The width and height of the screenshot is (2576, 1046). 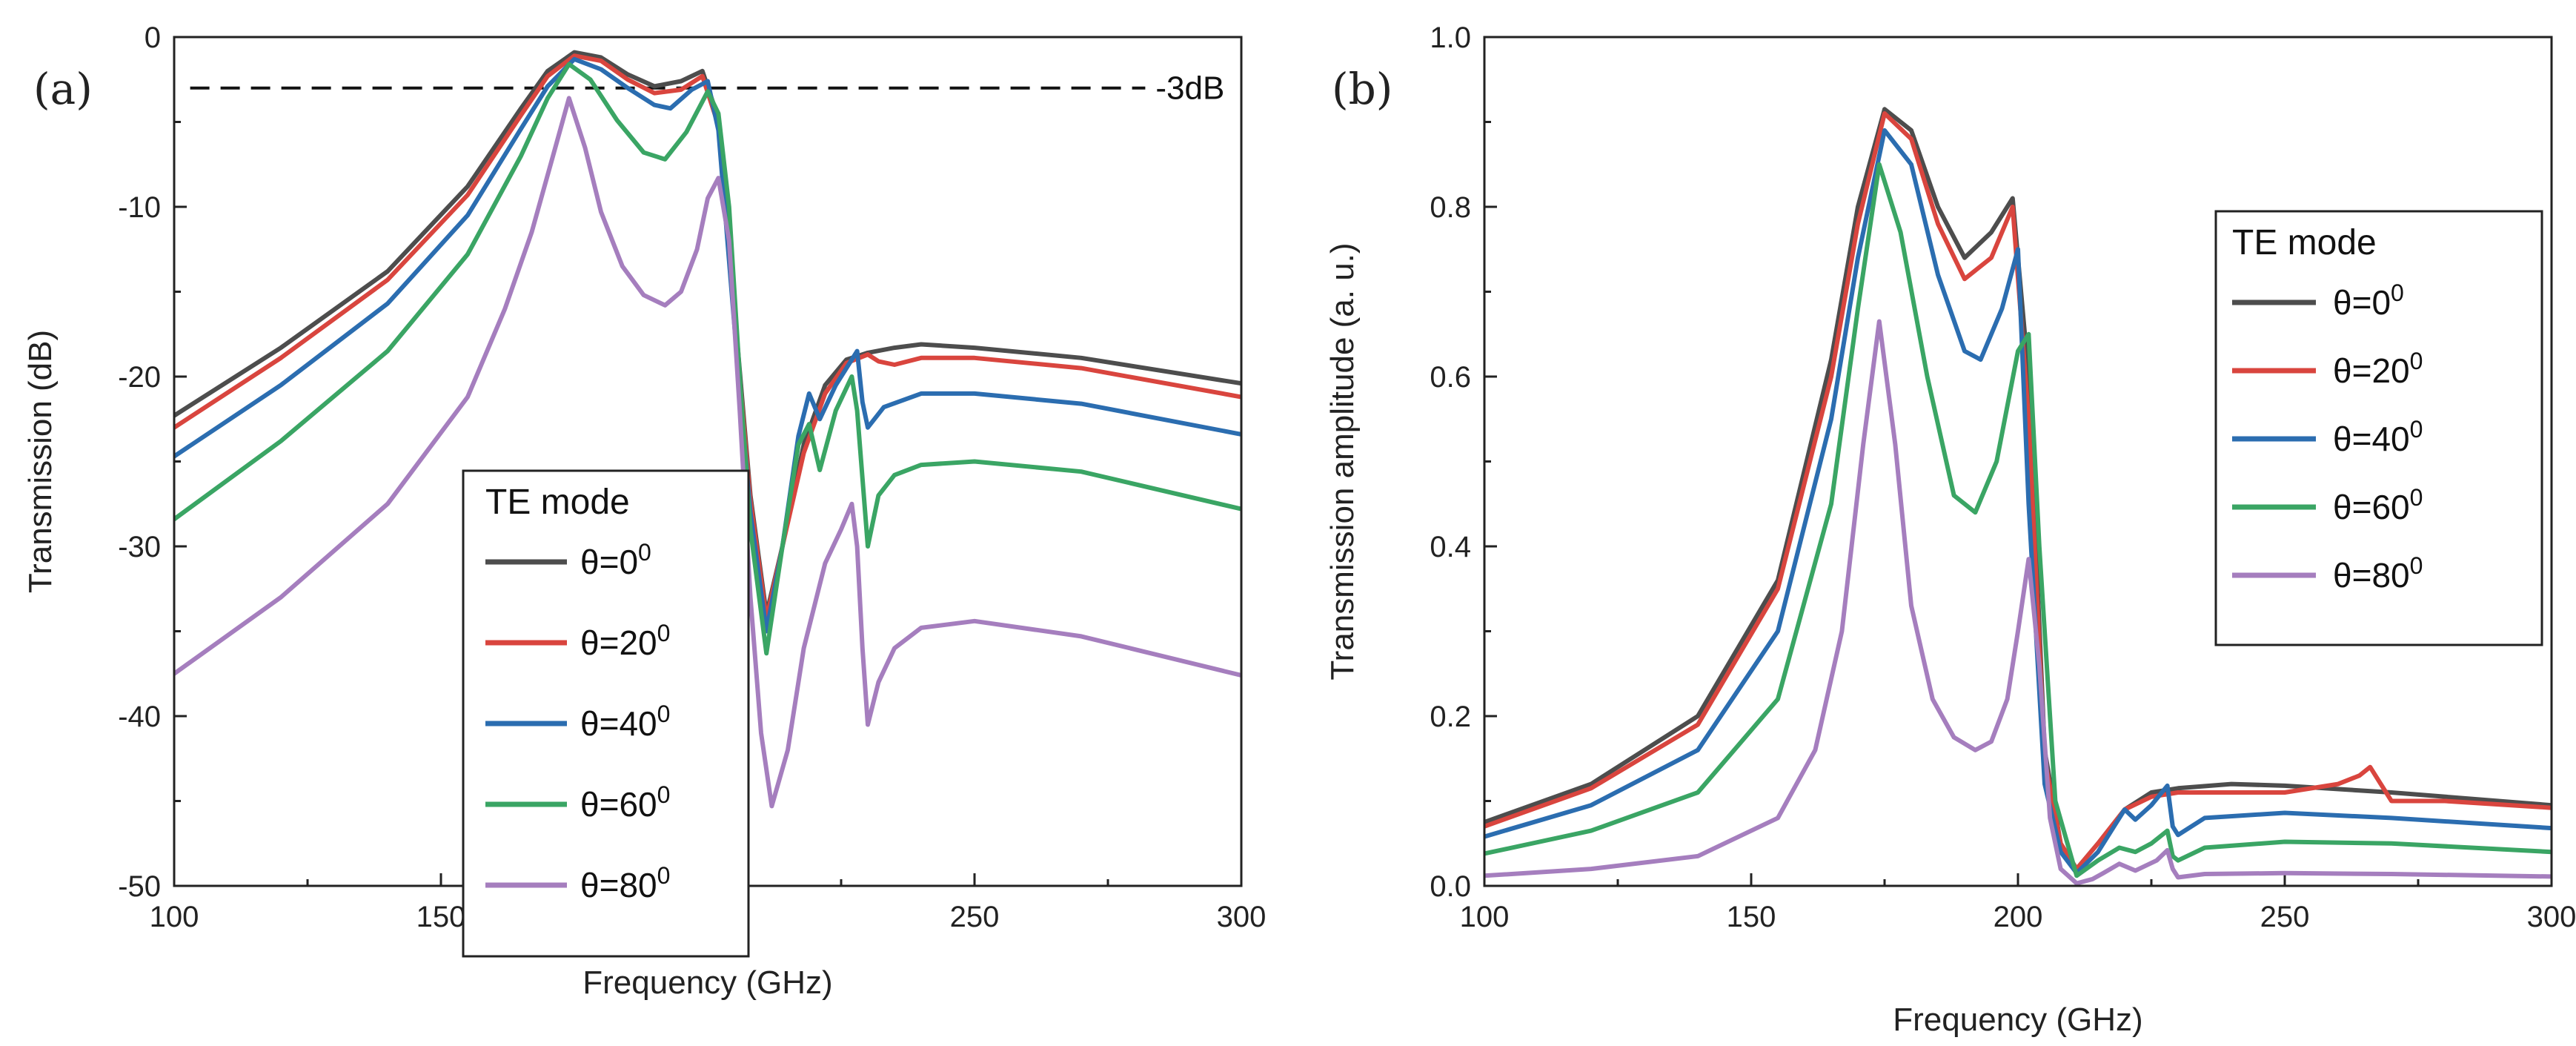 I want to click on y-axis-title: Transmission (dB), so click(x=40, y=462).